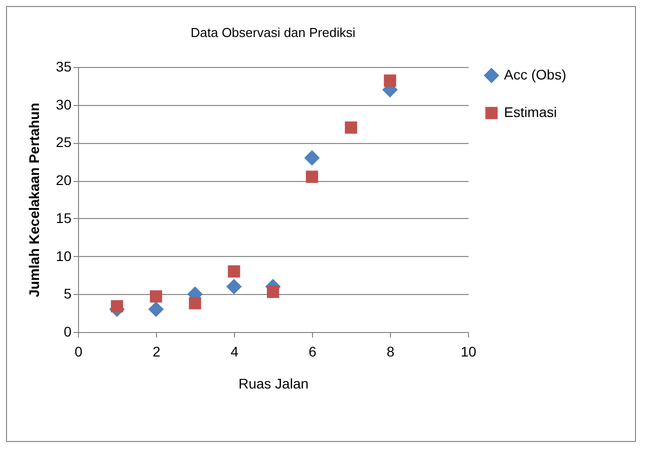  What do you see at coordinates (273, 384) in the screenshot?
I see `x-axis-title: Ruas Jalan` at bounding box center [273, 384].